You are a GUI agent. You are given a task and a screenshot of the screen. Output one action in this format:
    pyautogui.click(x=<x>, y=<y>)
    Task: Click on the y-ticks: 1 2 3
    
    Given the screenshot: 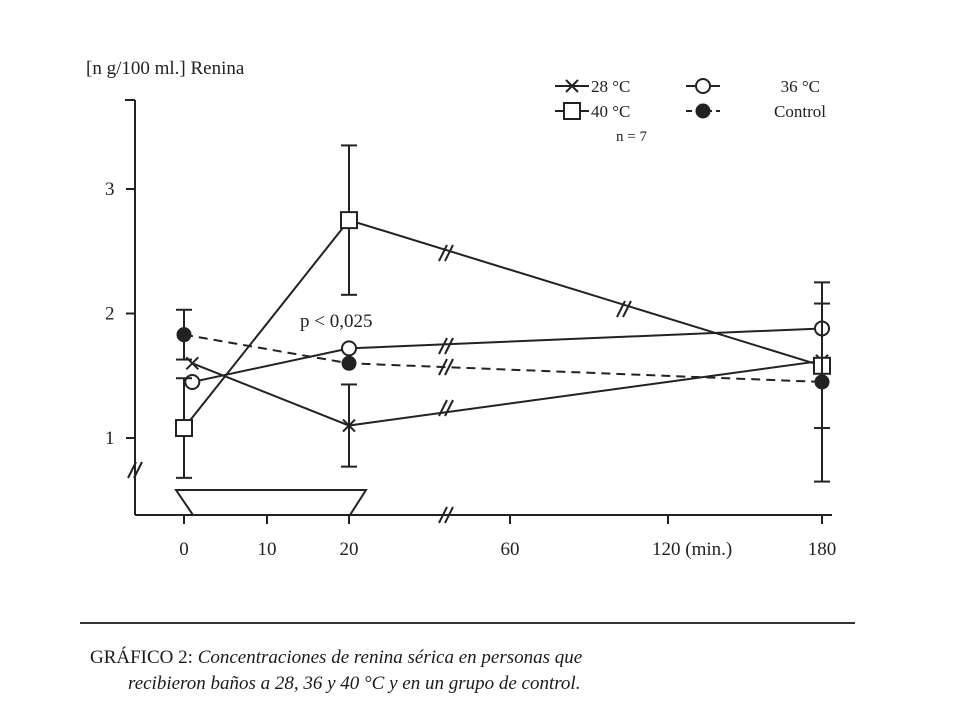 What is the action you would take?
    pyautogui.click(x=120, y=314)
    